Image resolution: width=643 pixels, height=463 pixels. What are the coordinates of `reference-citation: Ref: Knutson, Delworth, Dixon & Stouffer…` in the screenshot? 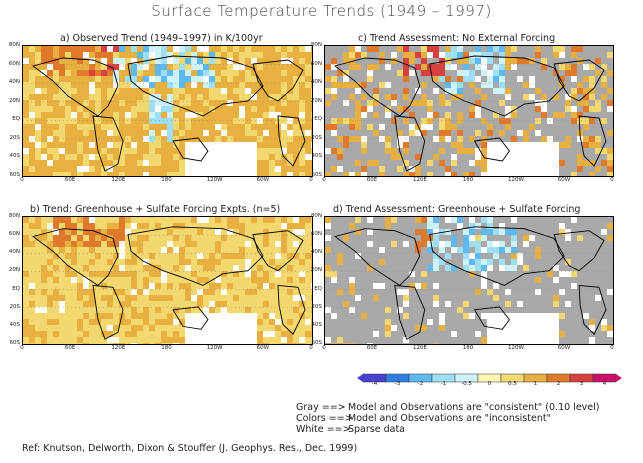 It's located at (190, 448).